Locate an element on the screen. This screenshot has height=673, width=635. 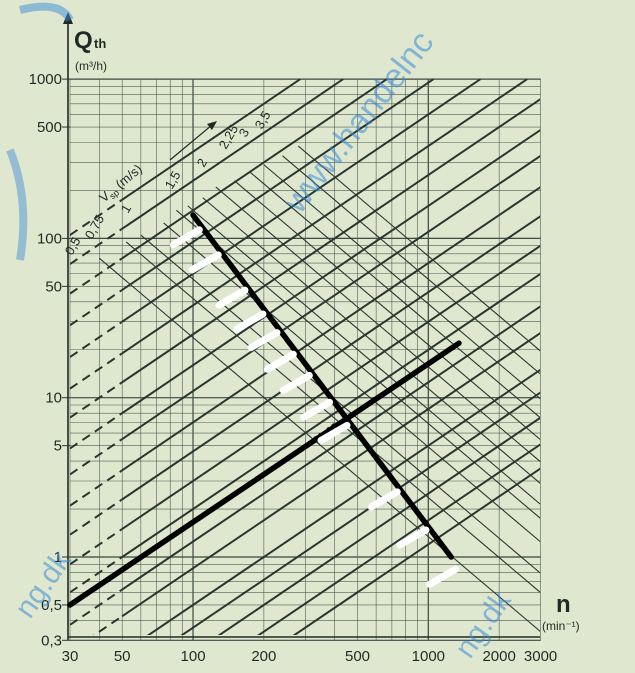
x-tick-label: 3000 is located at coordinates (540, 656).